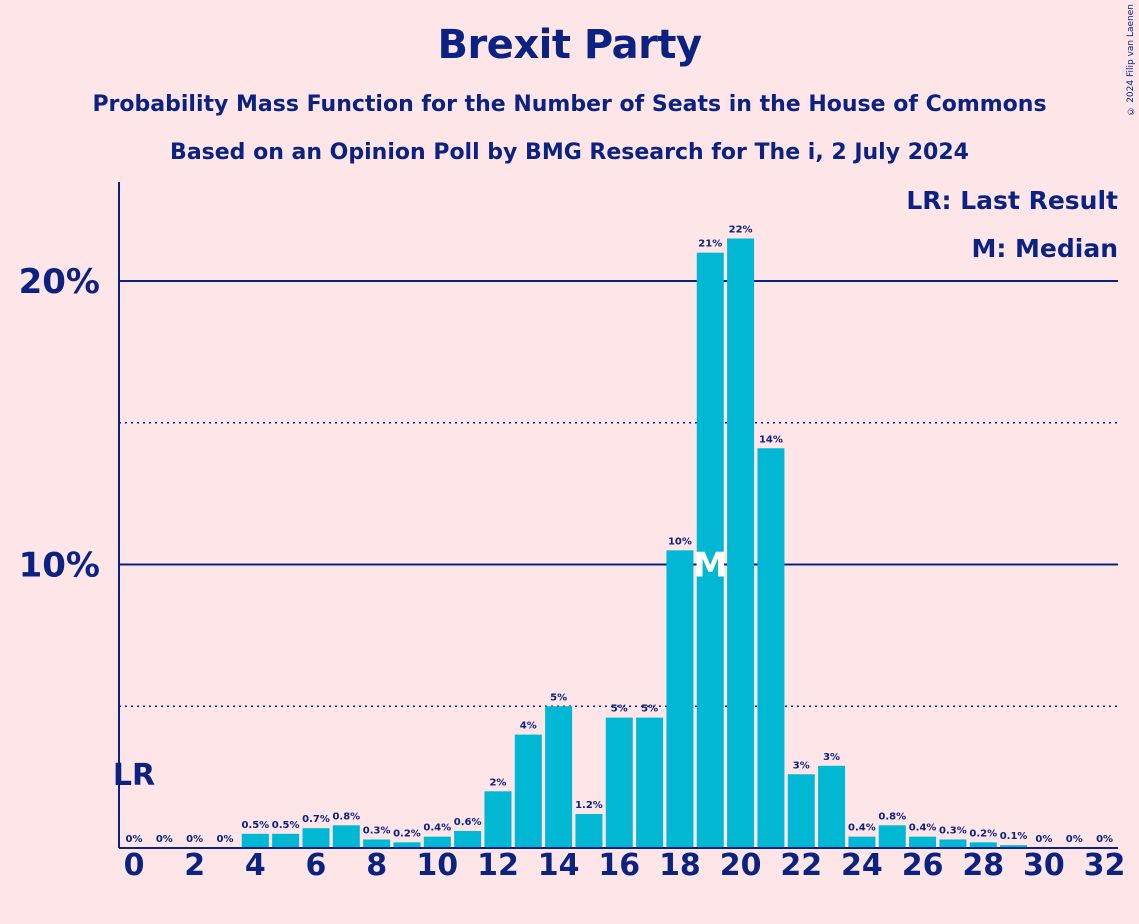 The width and height of the screenshot is (1139, 924). I want to click on x-tick-label: 10, so click(437, 865).